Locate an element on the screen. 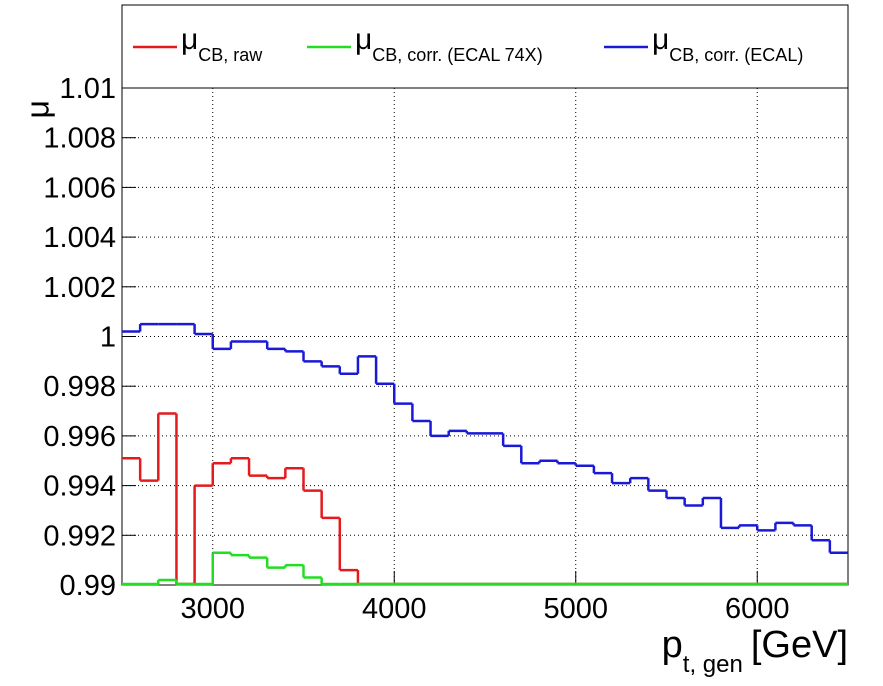  x-axis-label: pt, gen [GeV] is located at coordinates (755, 651).